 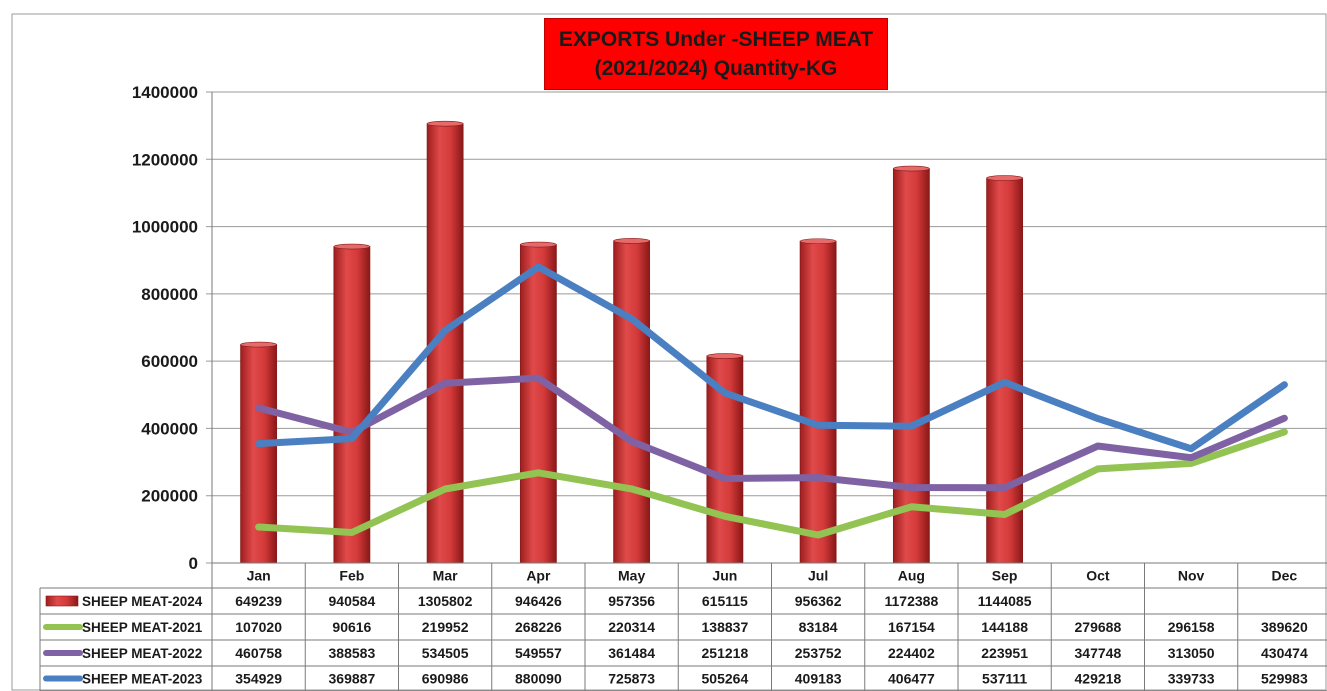 I want to click on y-tick-label: 1200000, so click(x=165, y=159).